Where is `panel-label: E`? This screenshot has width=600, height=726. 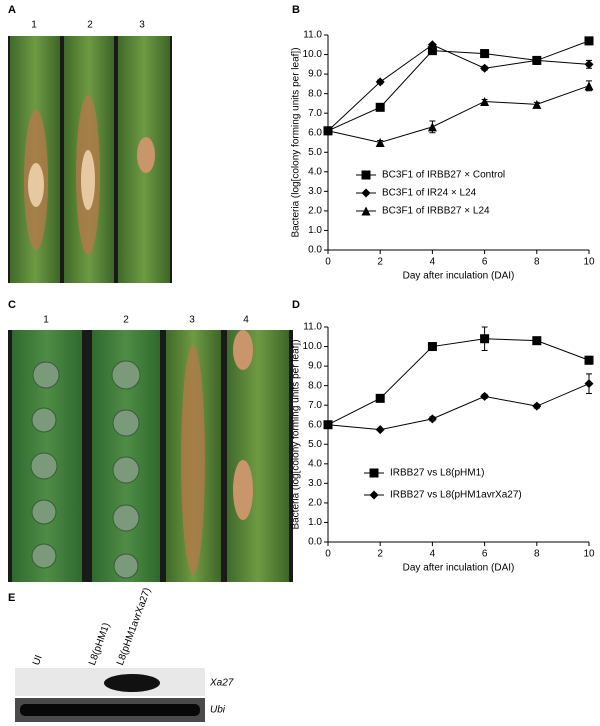 panel-label: E is located at coordinates (11, 598).